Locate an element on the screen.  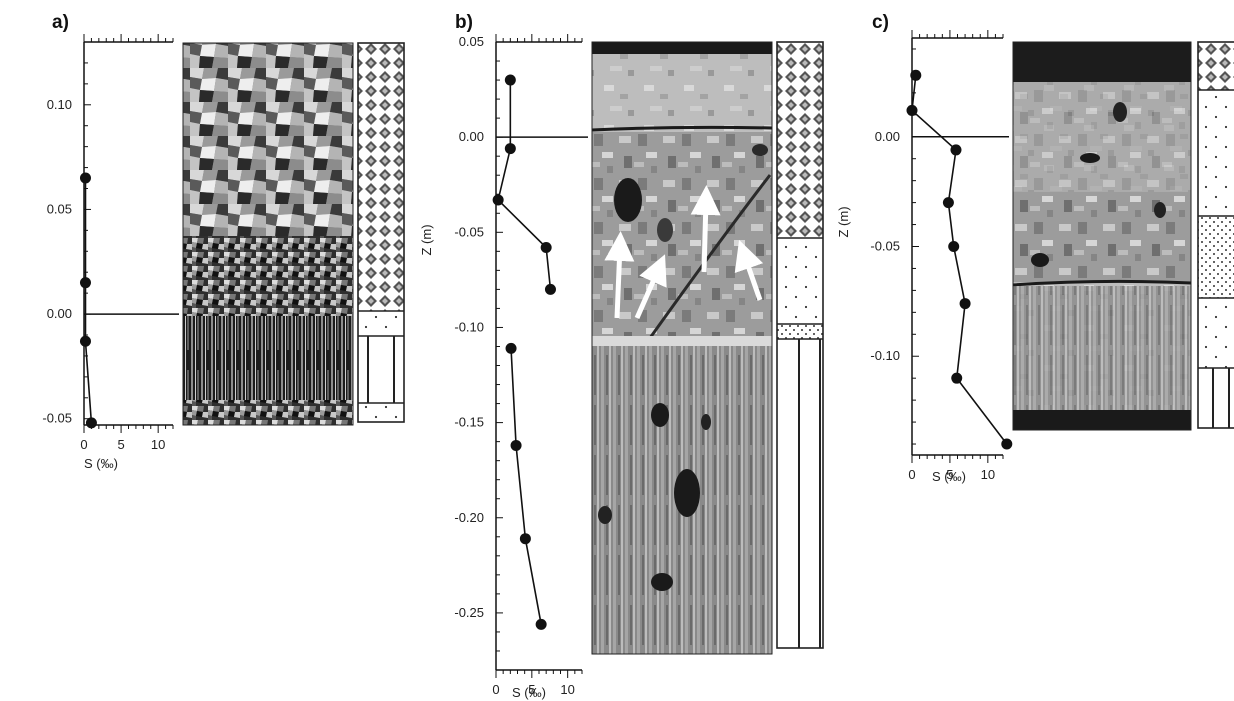
snow-ice-layer is located at coordinates (1216, 257).